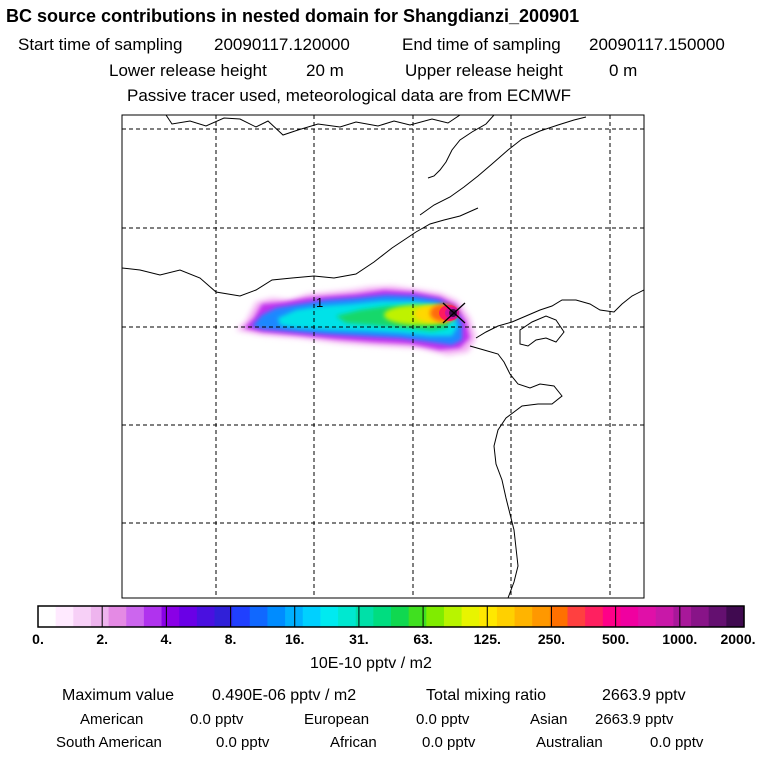 The height and width of the screenshot is (768, 768). What do you see at coordinates (38, 639) in the screenshot?
I see `colorbar-tick-label: 0.` at bounding box center [38, 639].